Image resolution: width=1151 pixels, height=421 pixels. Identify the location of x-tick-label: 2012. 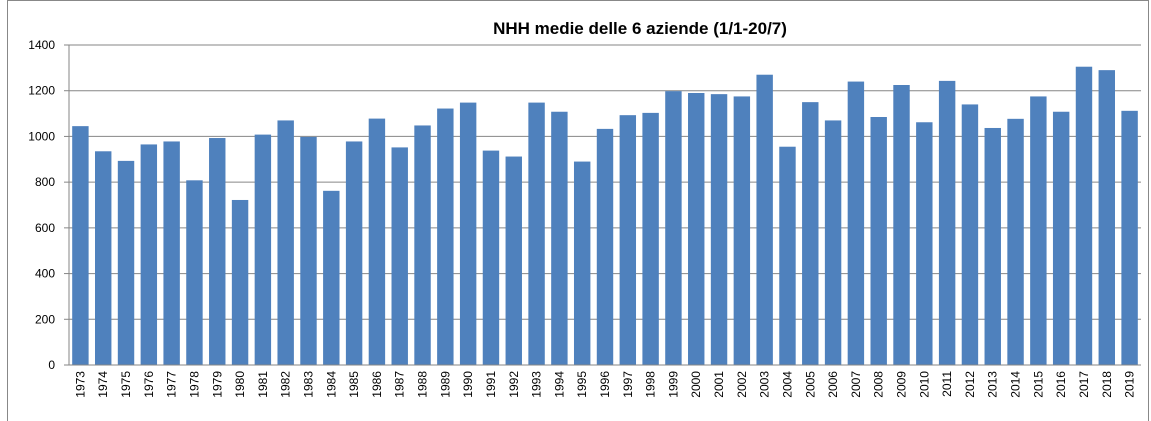
(970, 384).